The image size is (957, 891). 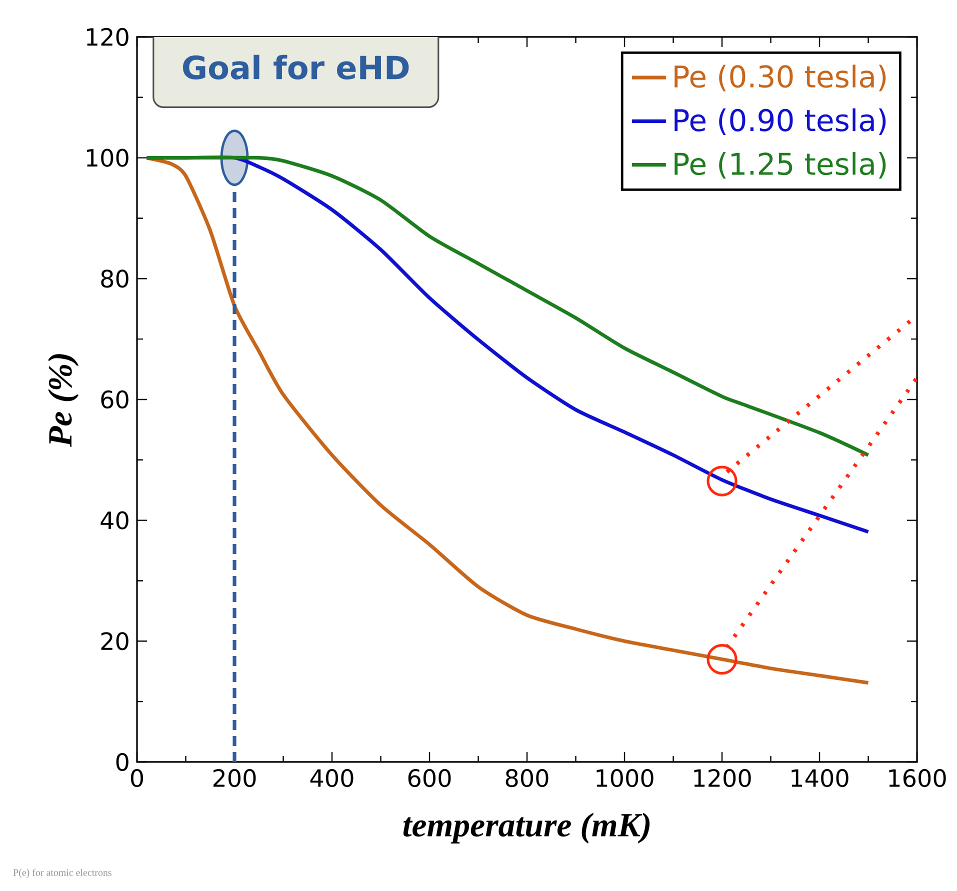 What do you see at coordinates (332, 778) in the screenshot?
I see `x-tick-label: 400` at bounding box center [332, 778].